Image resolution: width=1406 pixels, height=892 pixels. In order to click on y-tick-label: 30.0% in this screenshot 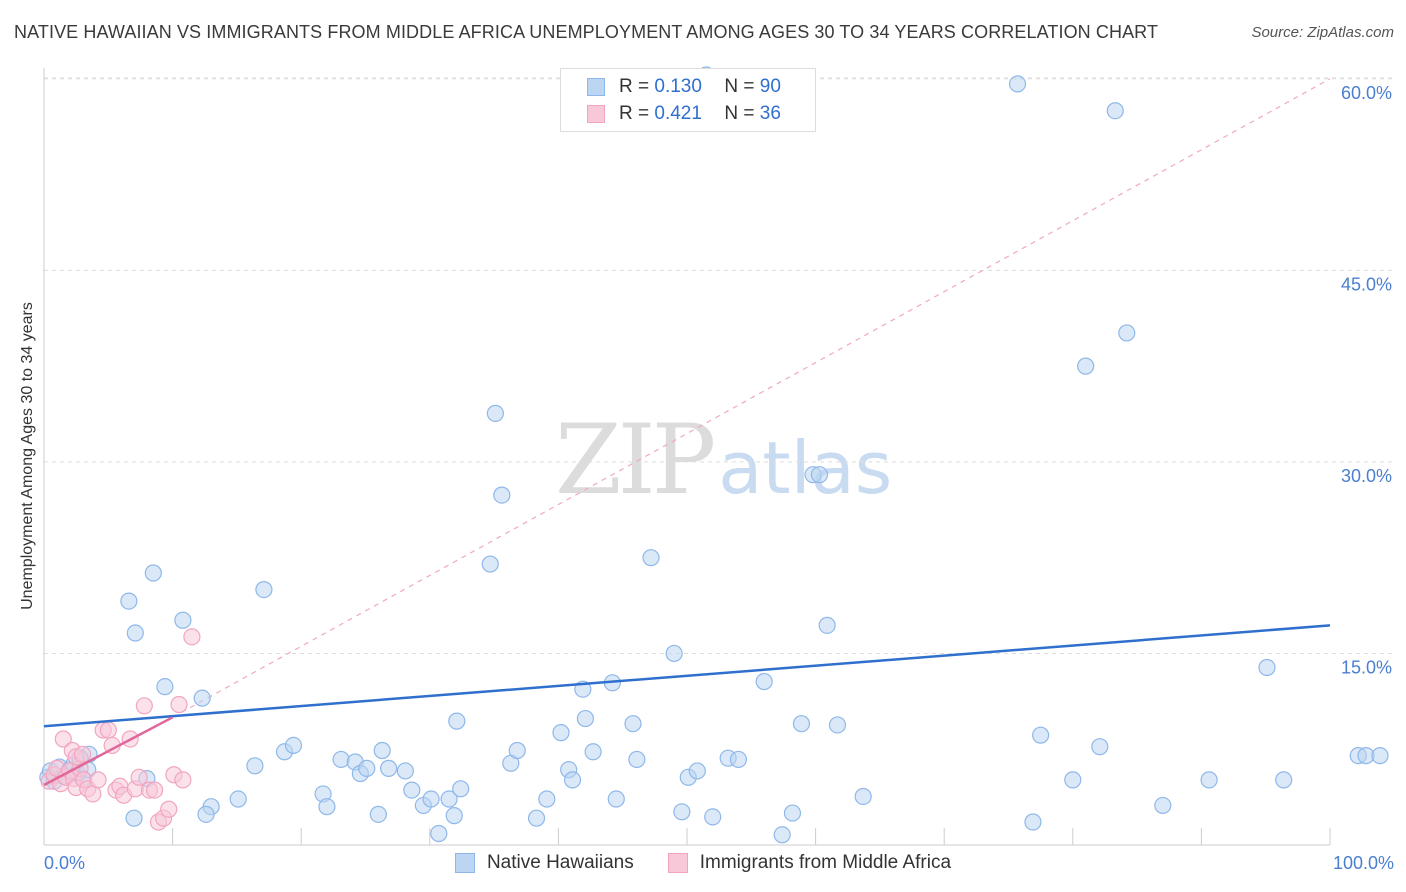, I will do `click(1366, 476)`.